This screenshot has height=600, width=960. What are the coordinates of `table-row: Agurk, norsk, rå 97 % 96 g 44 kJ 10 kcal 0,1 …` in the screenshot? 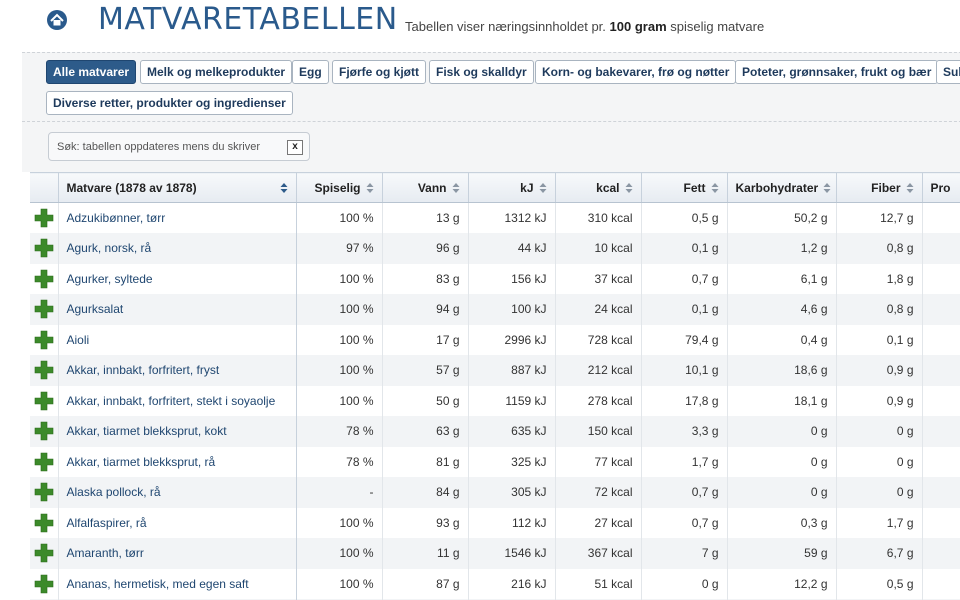 It's located at (495, 248).